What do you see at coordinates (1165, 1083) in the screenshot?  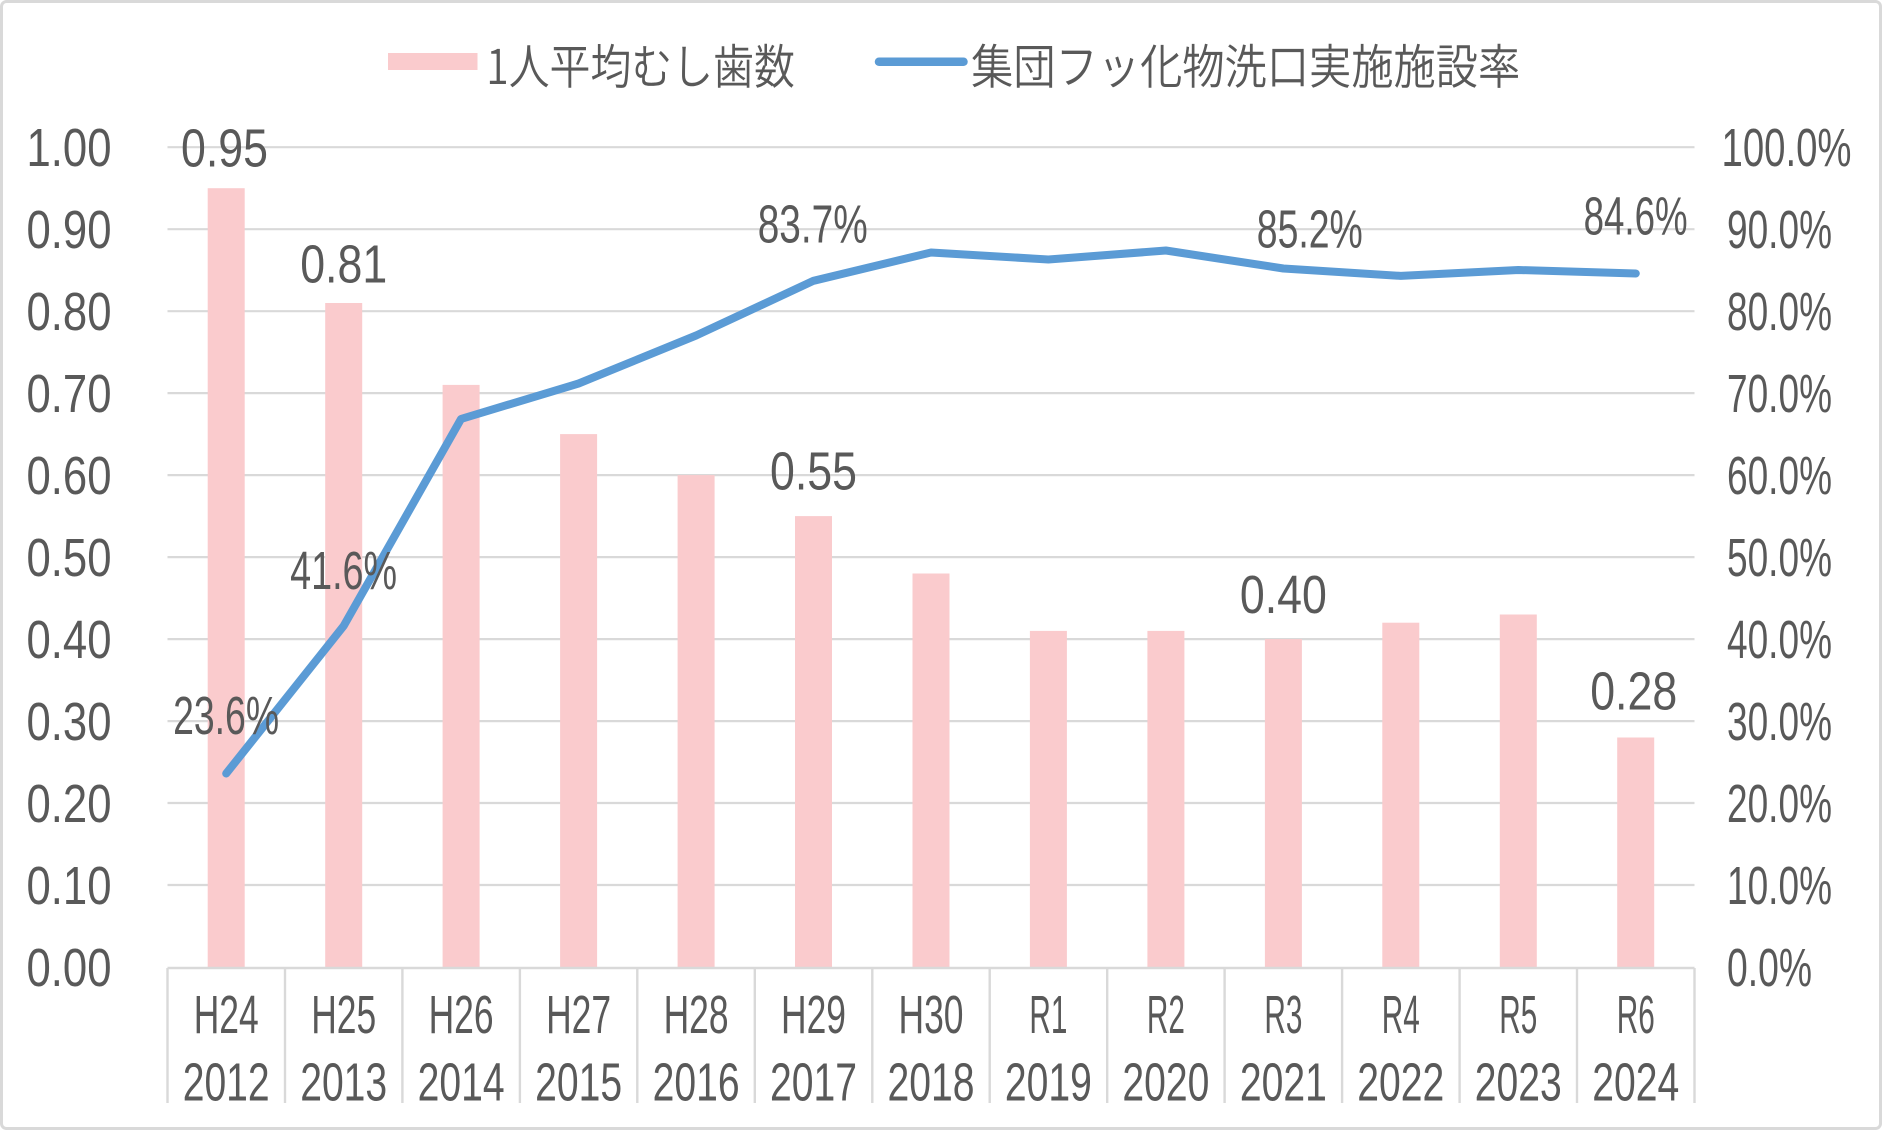 I see `svg-text: 2020` at bounding box center [1165, 1083].